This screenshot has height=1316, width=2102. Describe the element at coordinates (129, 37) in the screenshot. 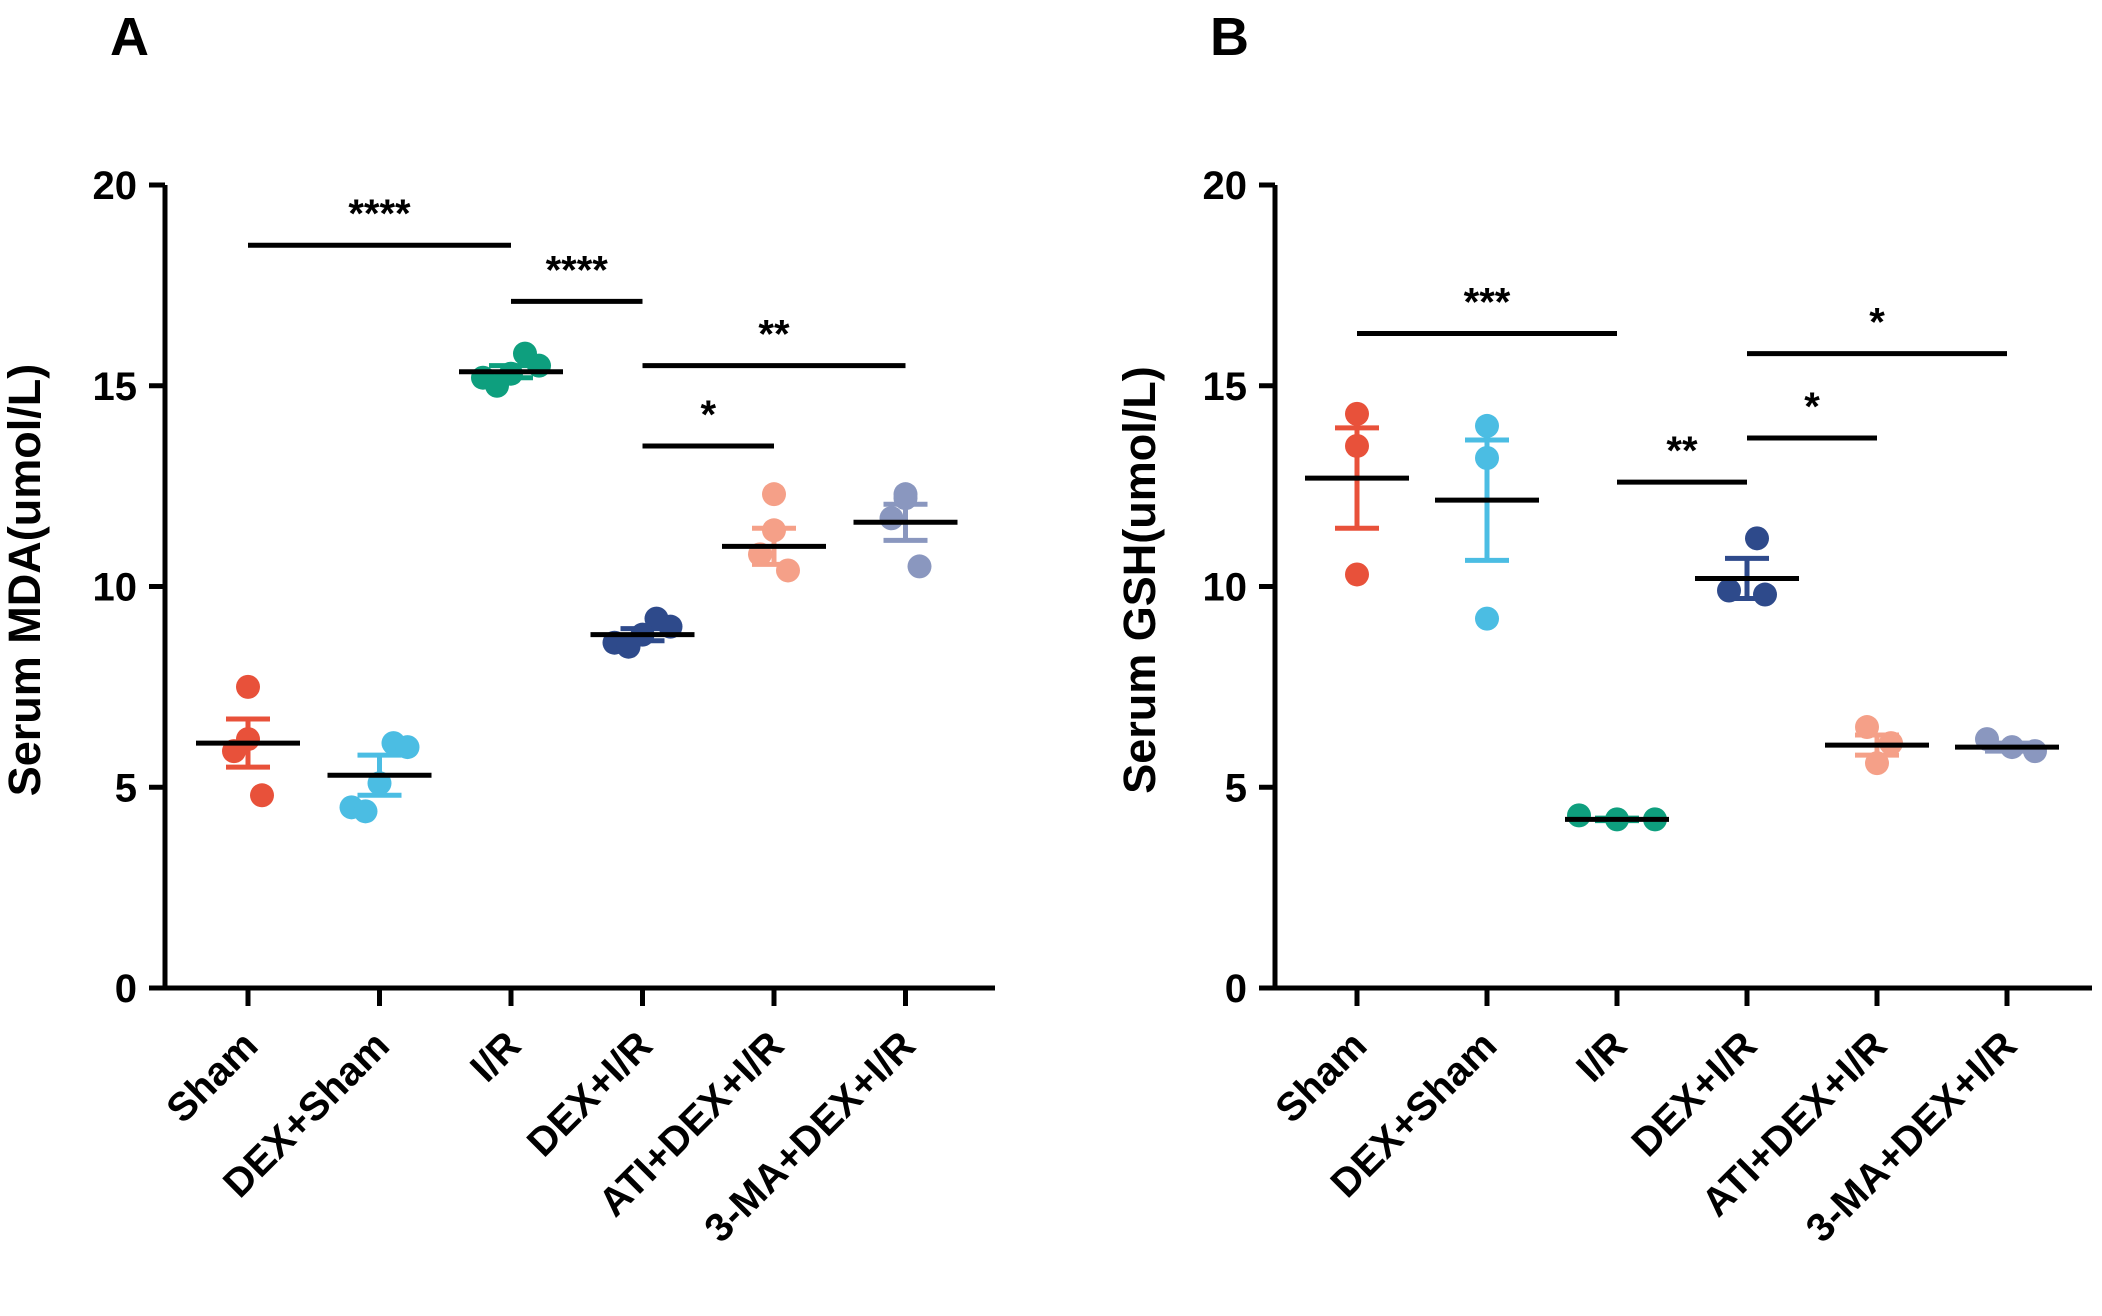

I see `panel-a-label: A` at that location.